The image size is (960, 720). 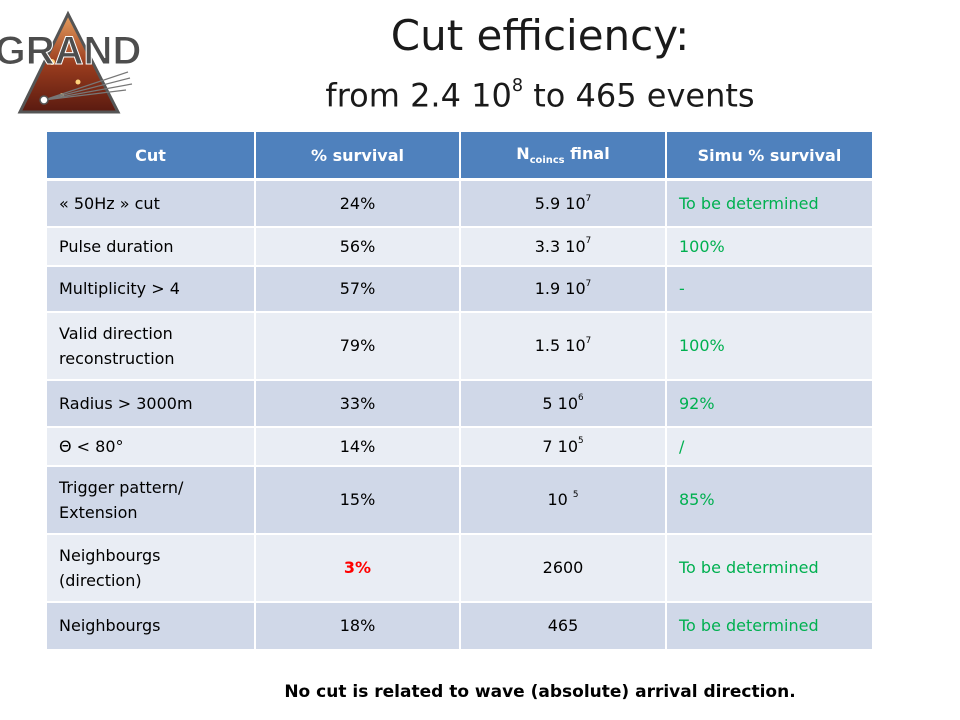 What do you see at coordinates (151, 346) in the screenshot?
I see `cell-cut: Valid direction reconstruction` at bounding box center [151, 346].